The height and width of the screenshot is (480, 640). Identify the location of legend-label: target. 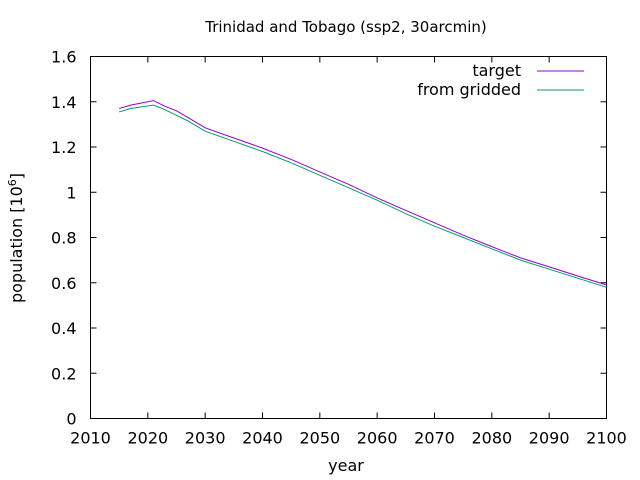
(496, 70).